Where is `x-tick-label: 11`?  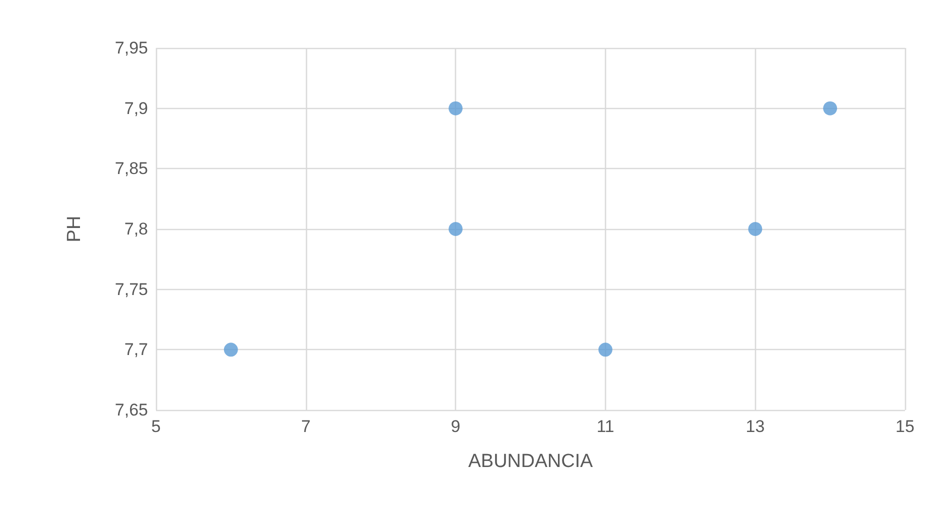 x-tick-label: 11 is located at coordinates (605, 426).